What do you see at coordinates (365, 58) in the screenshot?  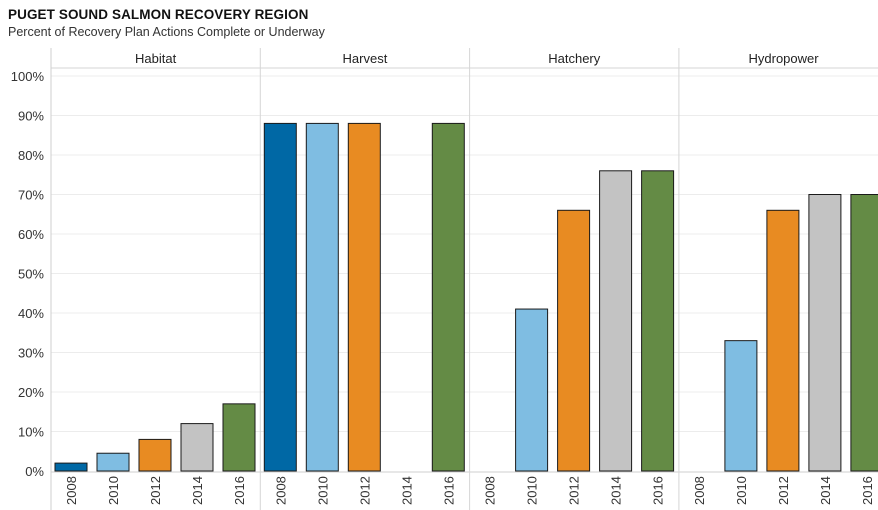 I see `panel-label-harvest: Harvest` at bounding box center [365, 58].